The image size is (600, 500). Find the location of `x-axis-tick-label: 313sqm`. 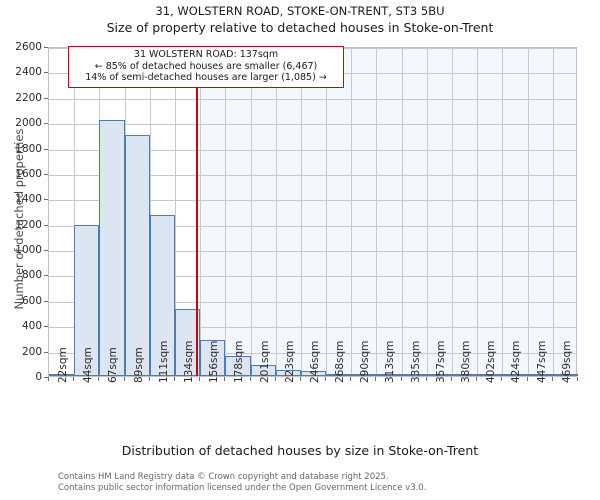

x-axis-tick-label: 313sqm is located at coordinates (390, 361).